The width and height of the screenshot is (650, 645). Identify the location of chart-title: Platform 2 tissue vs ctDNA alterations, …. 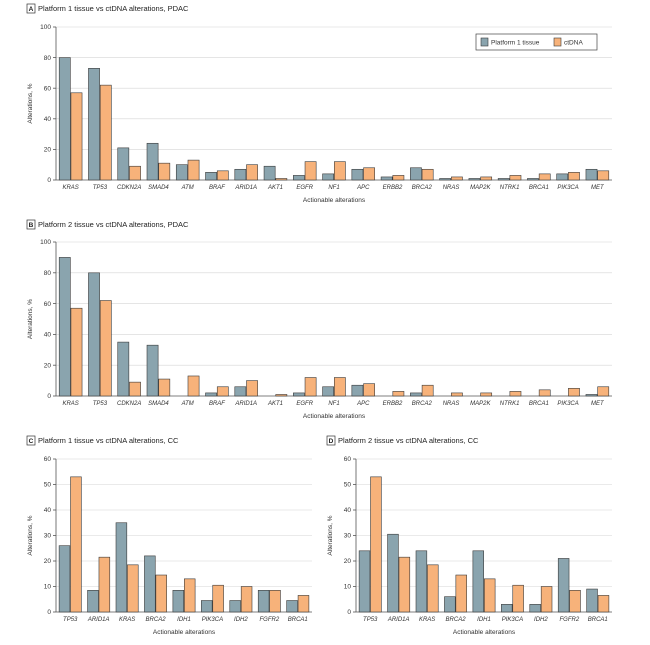
(113, 224).